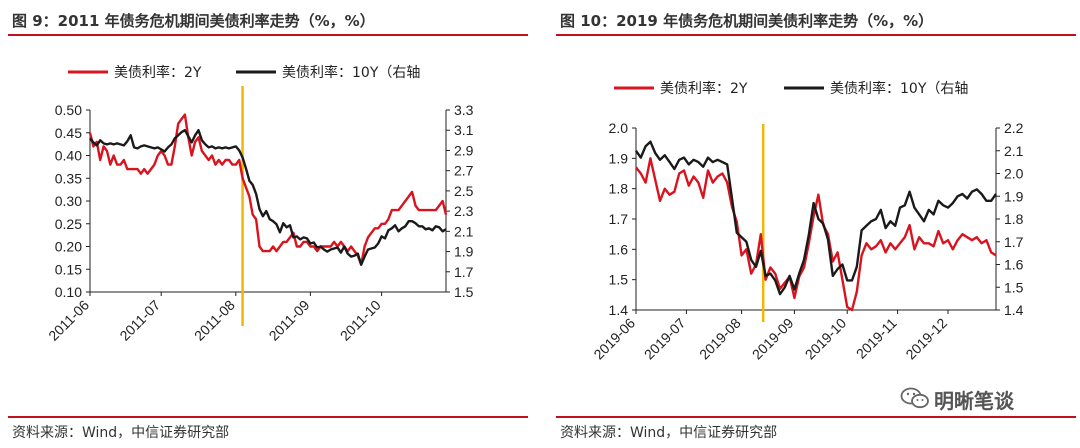 Image resolution: width=1080 pixels, height=448 pixels. What do you see at coordinates (68, 133) in the screenshot?
I see `y-tick-label-left: 0.45` at bounding box center [68, 133].